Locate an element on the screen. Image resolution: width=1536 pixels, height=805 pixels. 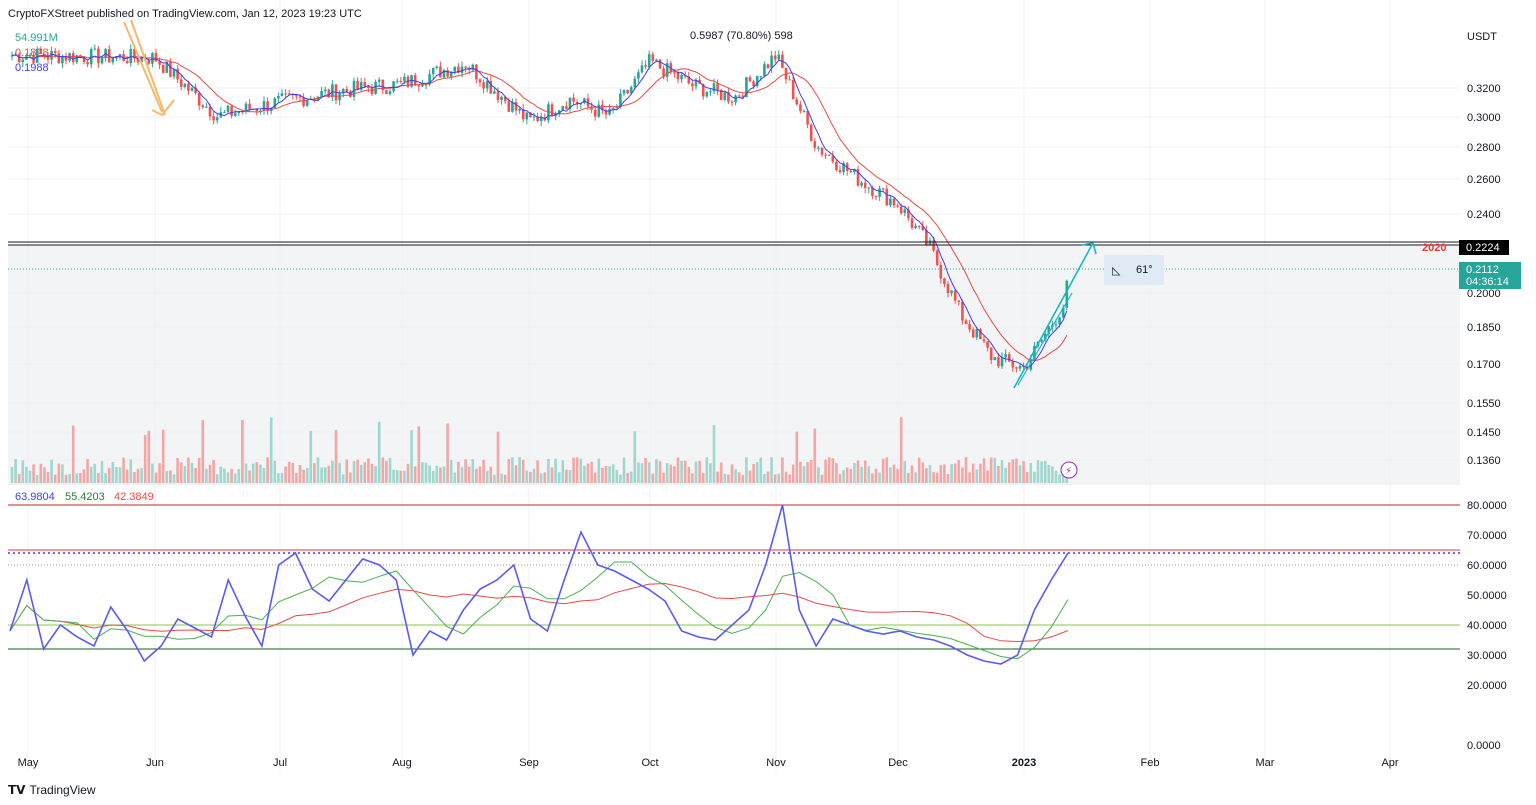
brand-footer: 𝗧𝗩 TradingView is located at coordinates (52, 790).